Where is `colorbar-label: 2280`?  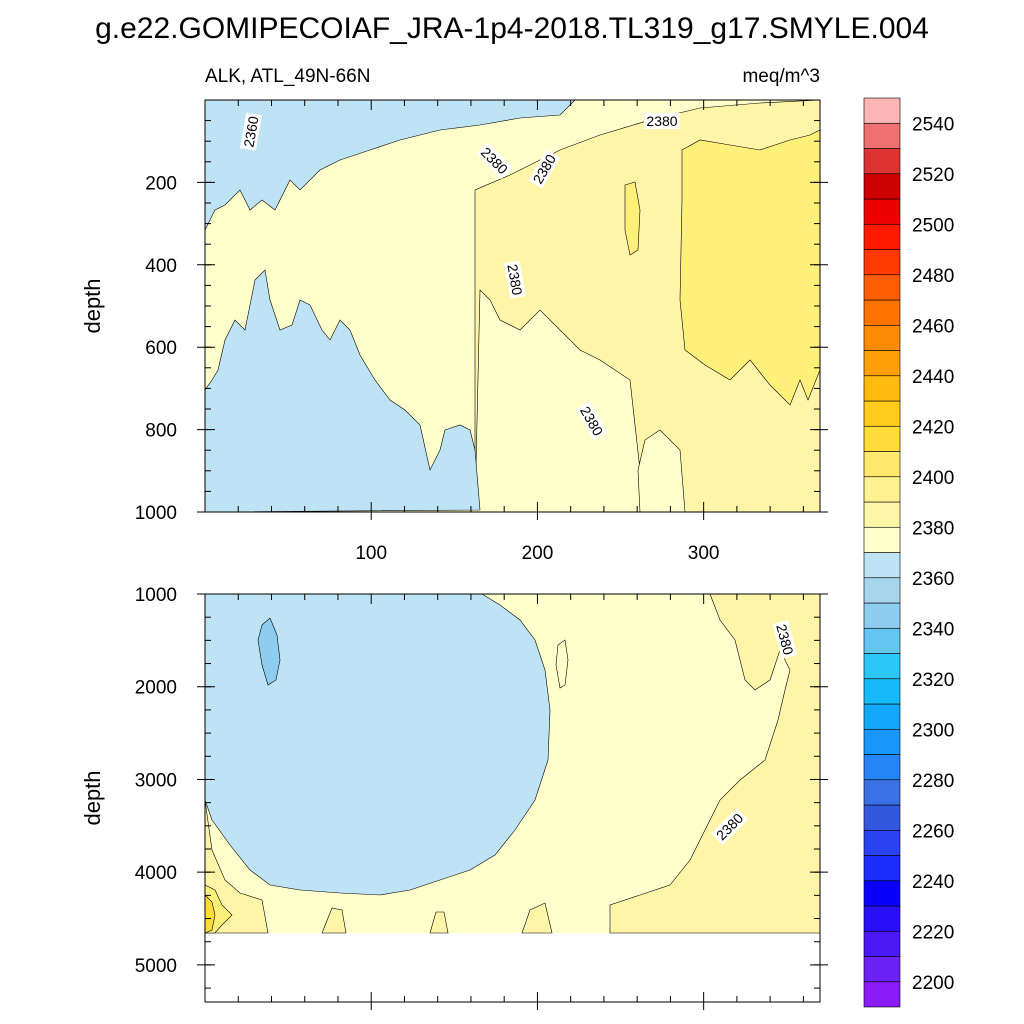
colorbar-label: 2280 is located at coordinates (933, 781).